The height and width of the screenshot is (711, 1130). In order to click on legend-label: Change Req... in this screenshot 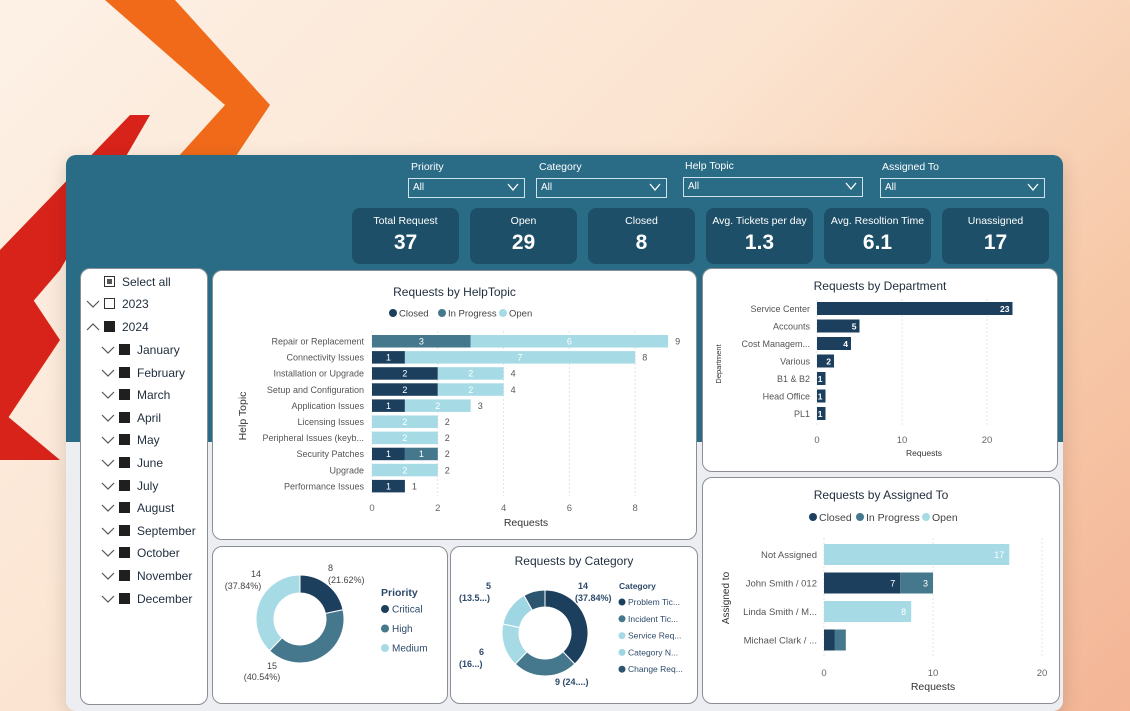, I will do `click(655, 669)`.